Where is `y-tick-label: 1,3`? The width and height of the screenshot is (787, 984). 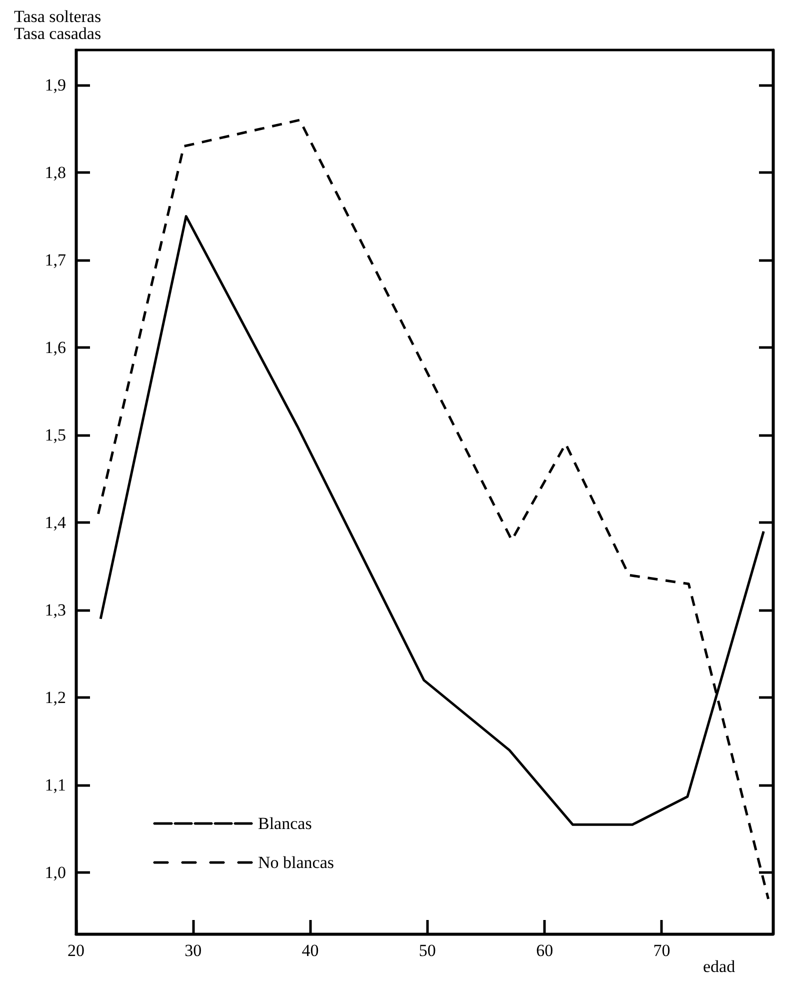
y-tick-label: 1,3 is located at coordinates (55, 610).